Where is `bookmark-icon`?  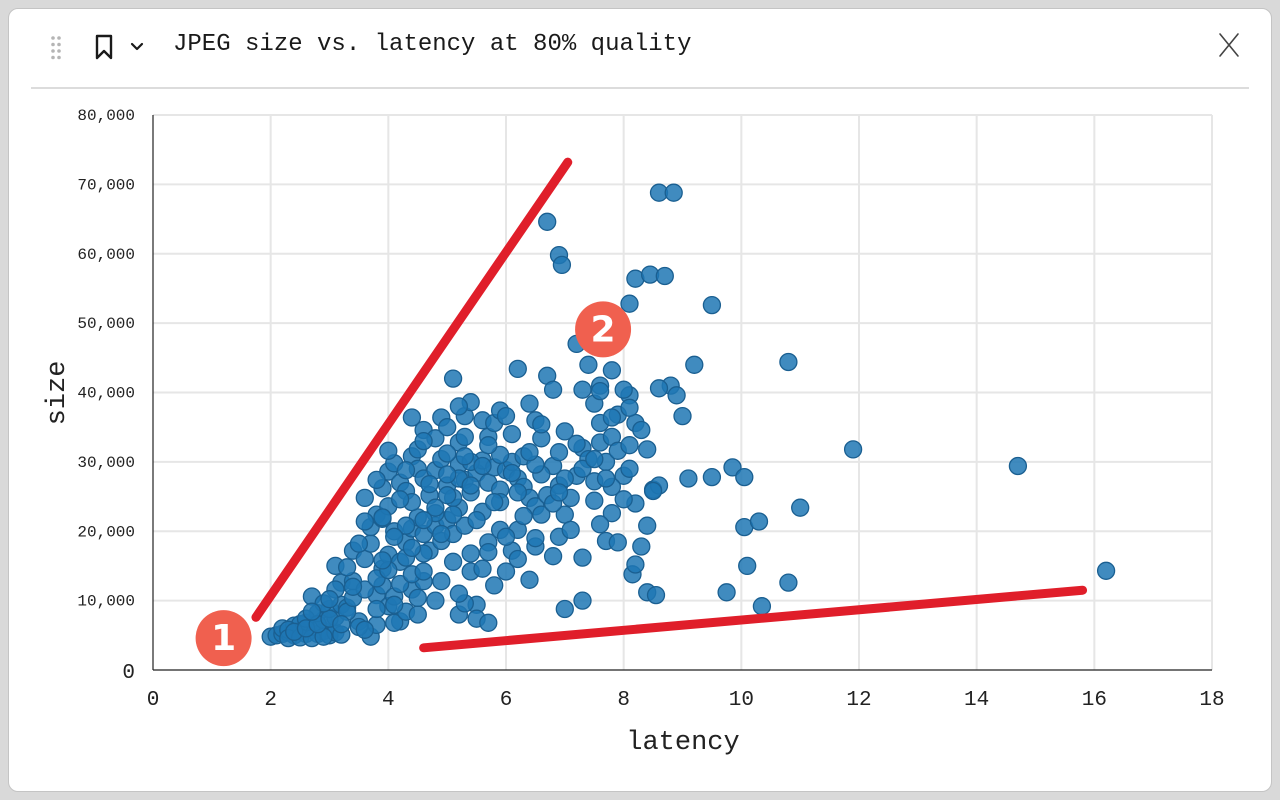
bookmark-icon is located at coordinates (104, 47).